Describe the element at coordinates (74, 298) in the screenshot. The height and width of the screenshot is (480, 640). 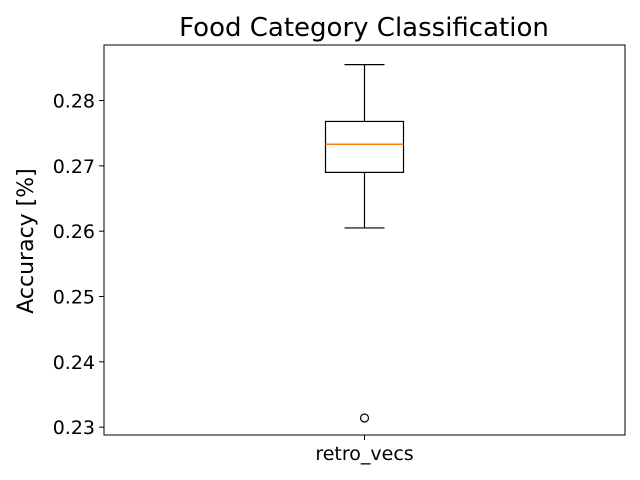
I see `y-tick-label: 0.25` at that location.